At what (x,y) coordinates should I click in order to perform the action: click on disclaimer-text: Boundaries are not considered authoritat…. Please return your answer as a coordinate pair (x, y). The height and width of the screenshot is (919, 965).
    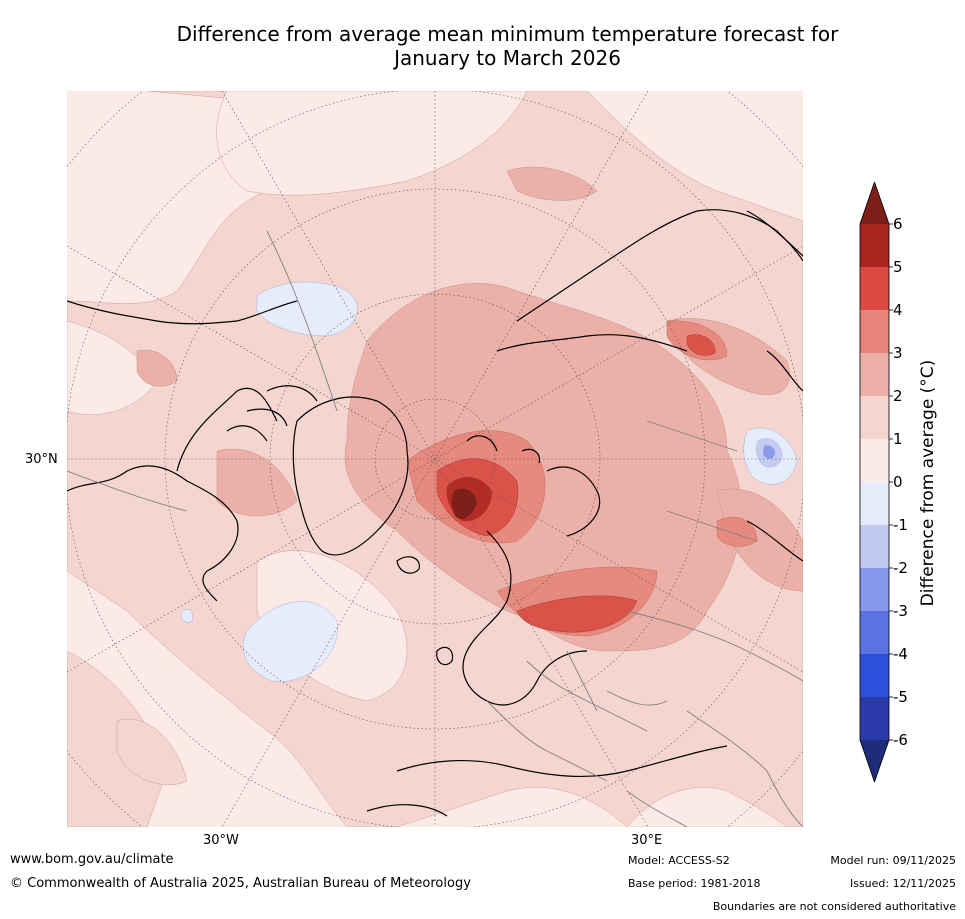
    Looking at the image, I should click on (834, 906).